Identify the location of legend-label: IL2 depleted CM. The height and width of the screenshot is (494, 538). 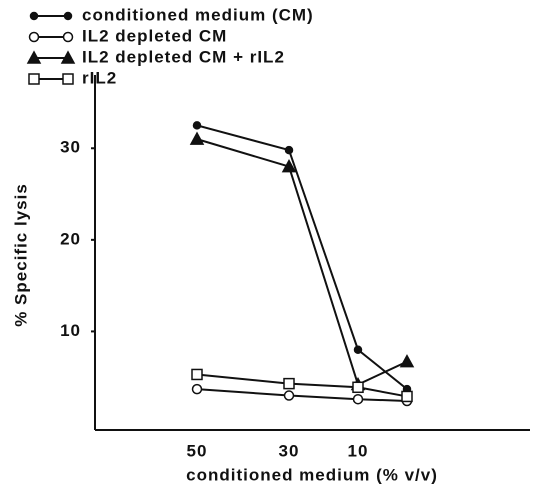
(154, 35).